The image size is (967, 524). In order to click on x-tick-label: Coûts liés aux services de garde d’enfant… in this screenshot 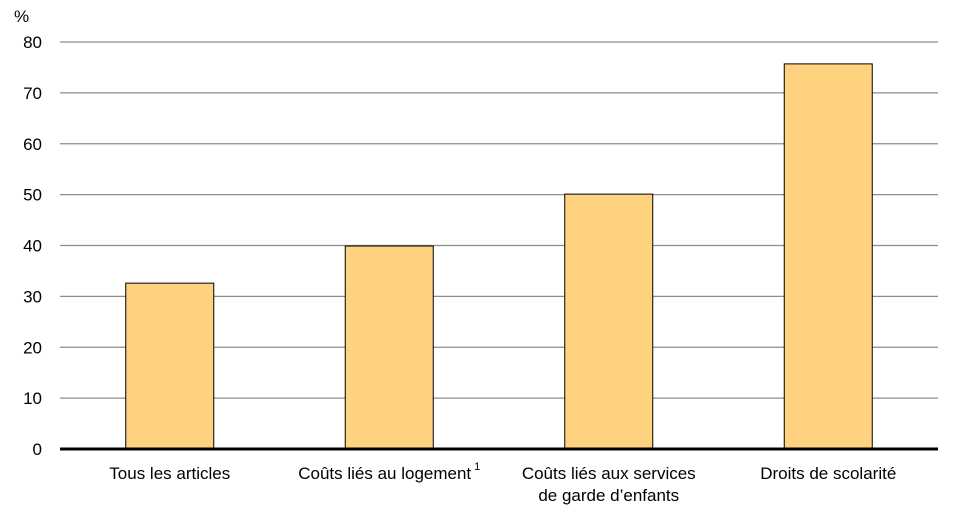, I will do `click(609, 484)`.